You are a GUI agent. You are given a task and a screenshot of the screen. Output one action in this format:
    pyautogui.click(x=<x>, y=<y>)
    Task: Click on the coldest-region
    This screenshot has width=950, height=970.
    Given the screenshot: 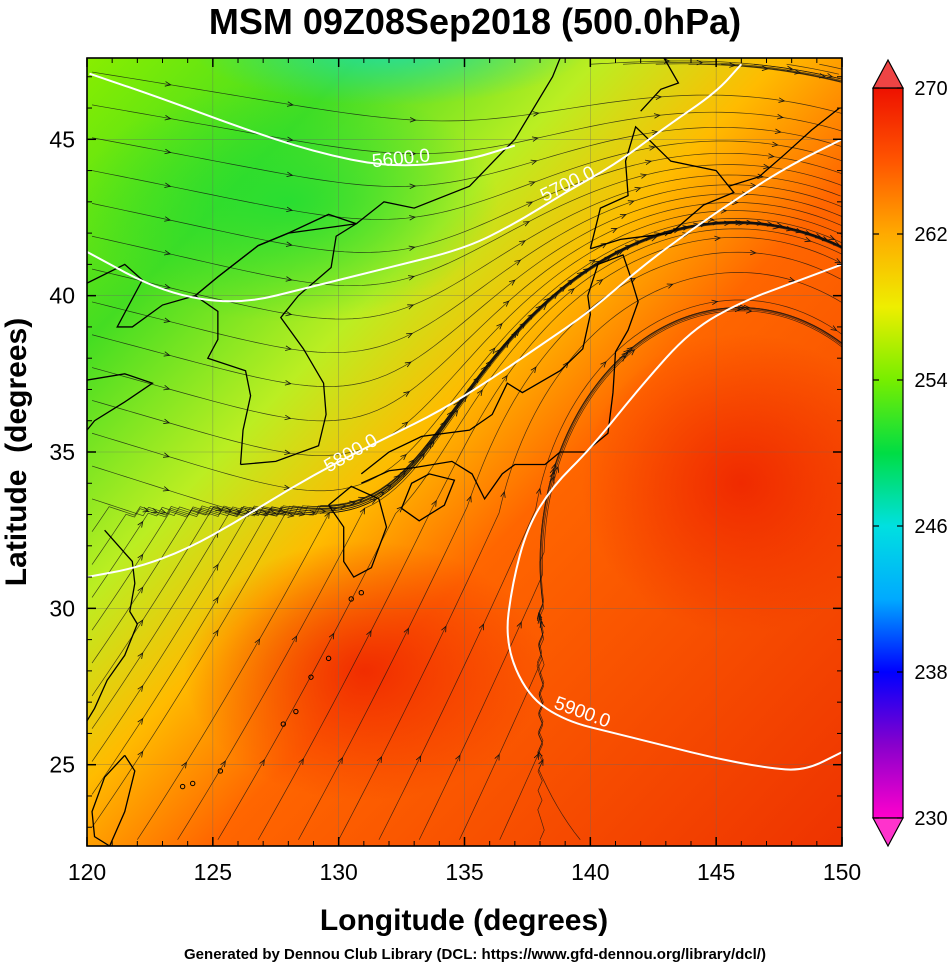 What is the action you would take?
    pyautogui.click(x=389, y=82)
    